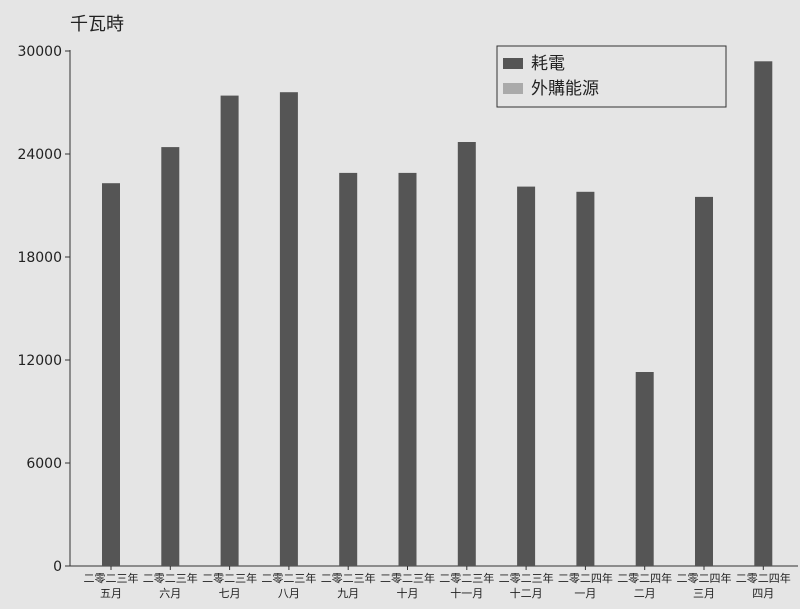 The height and width of the screenshot is (609, 800). I want to click on x-tick-label-line: 一月, so click(585, 593).